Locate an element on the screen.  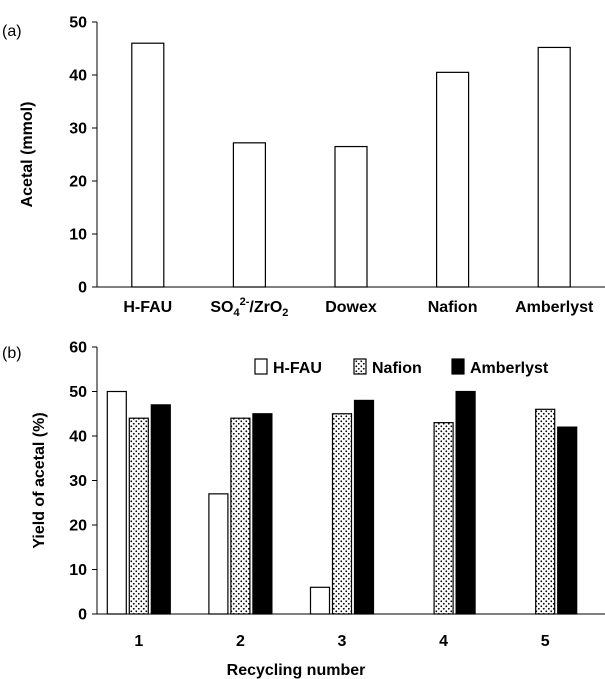
x-tick-label-a: Nafion is located at coordinates (453, 307).